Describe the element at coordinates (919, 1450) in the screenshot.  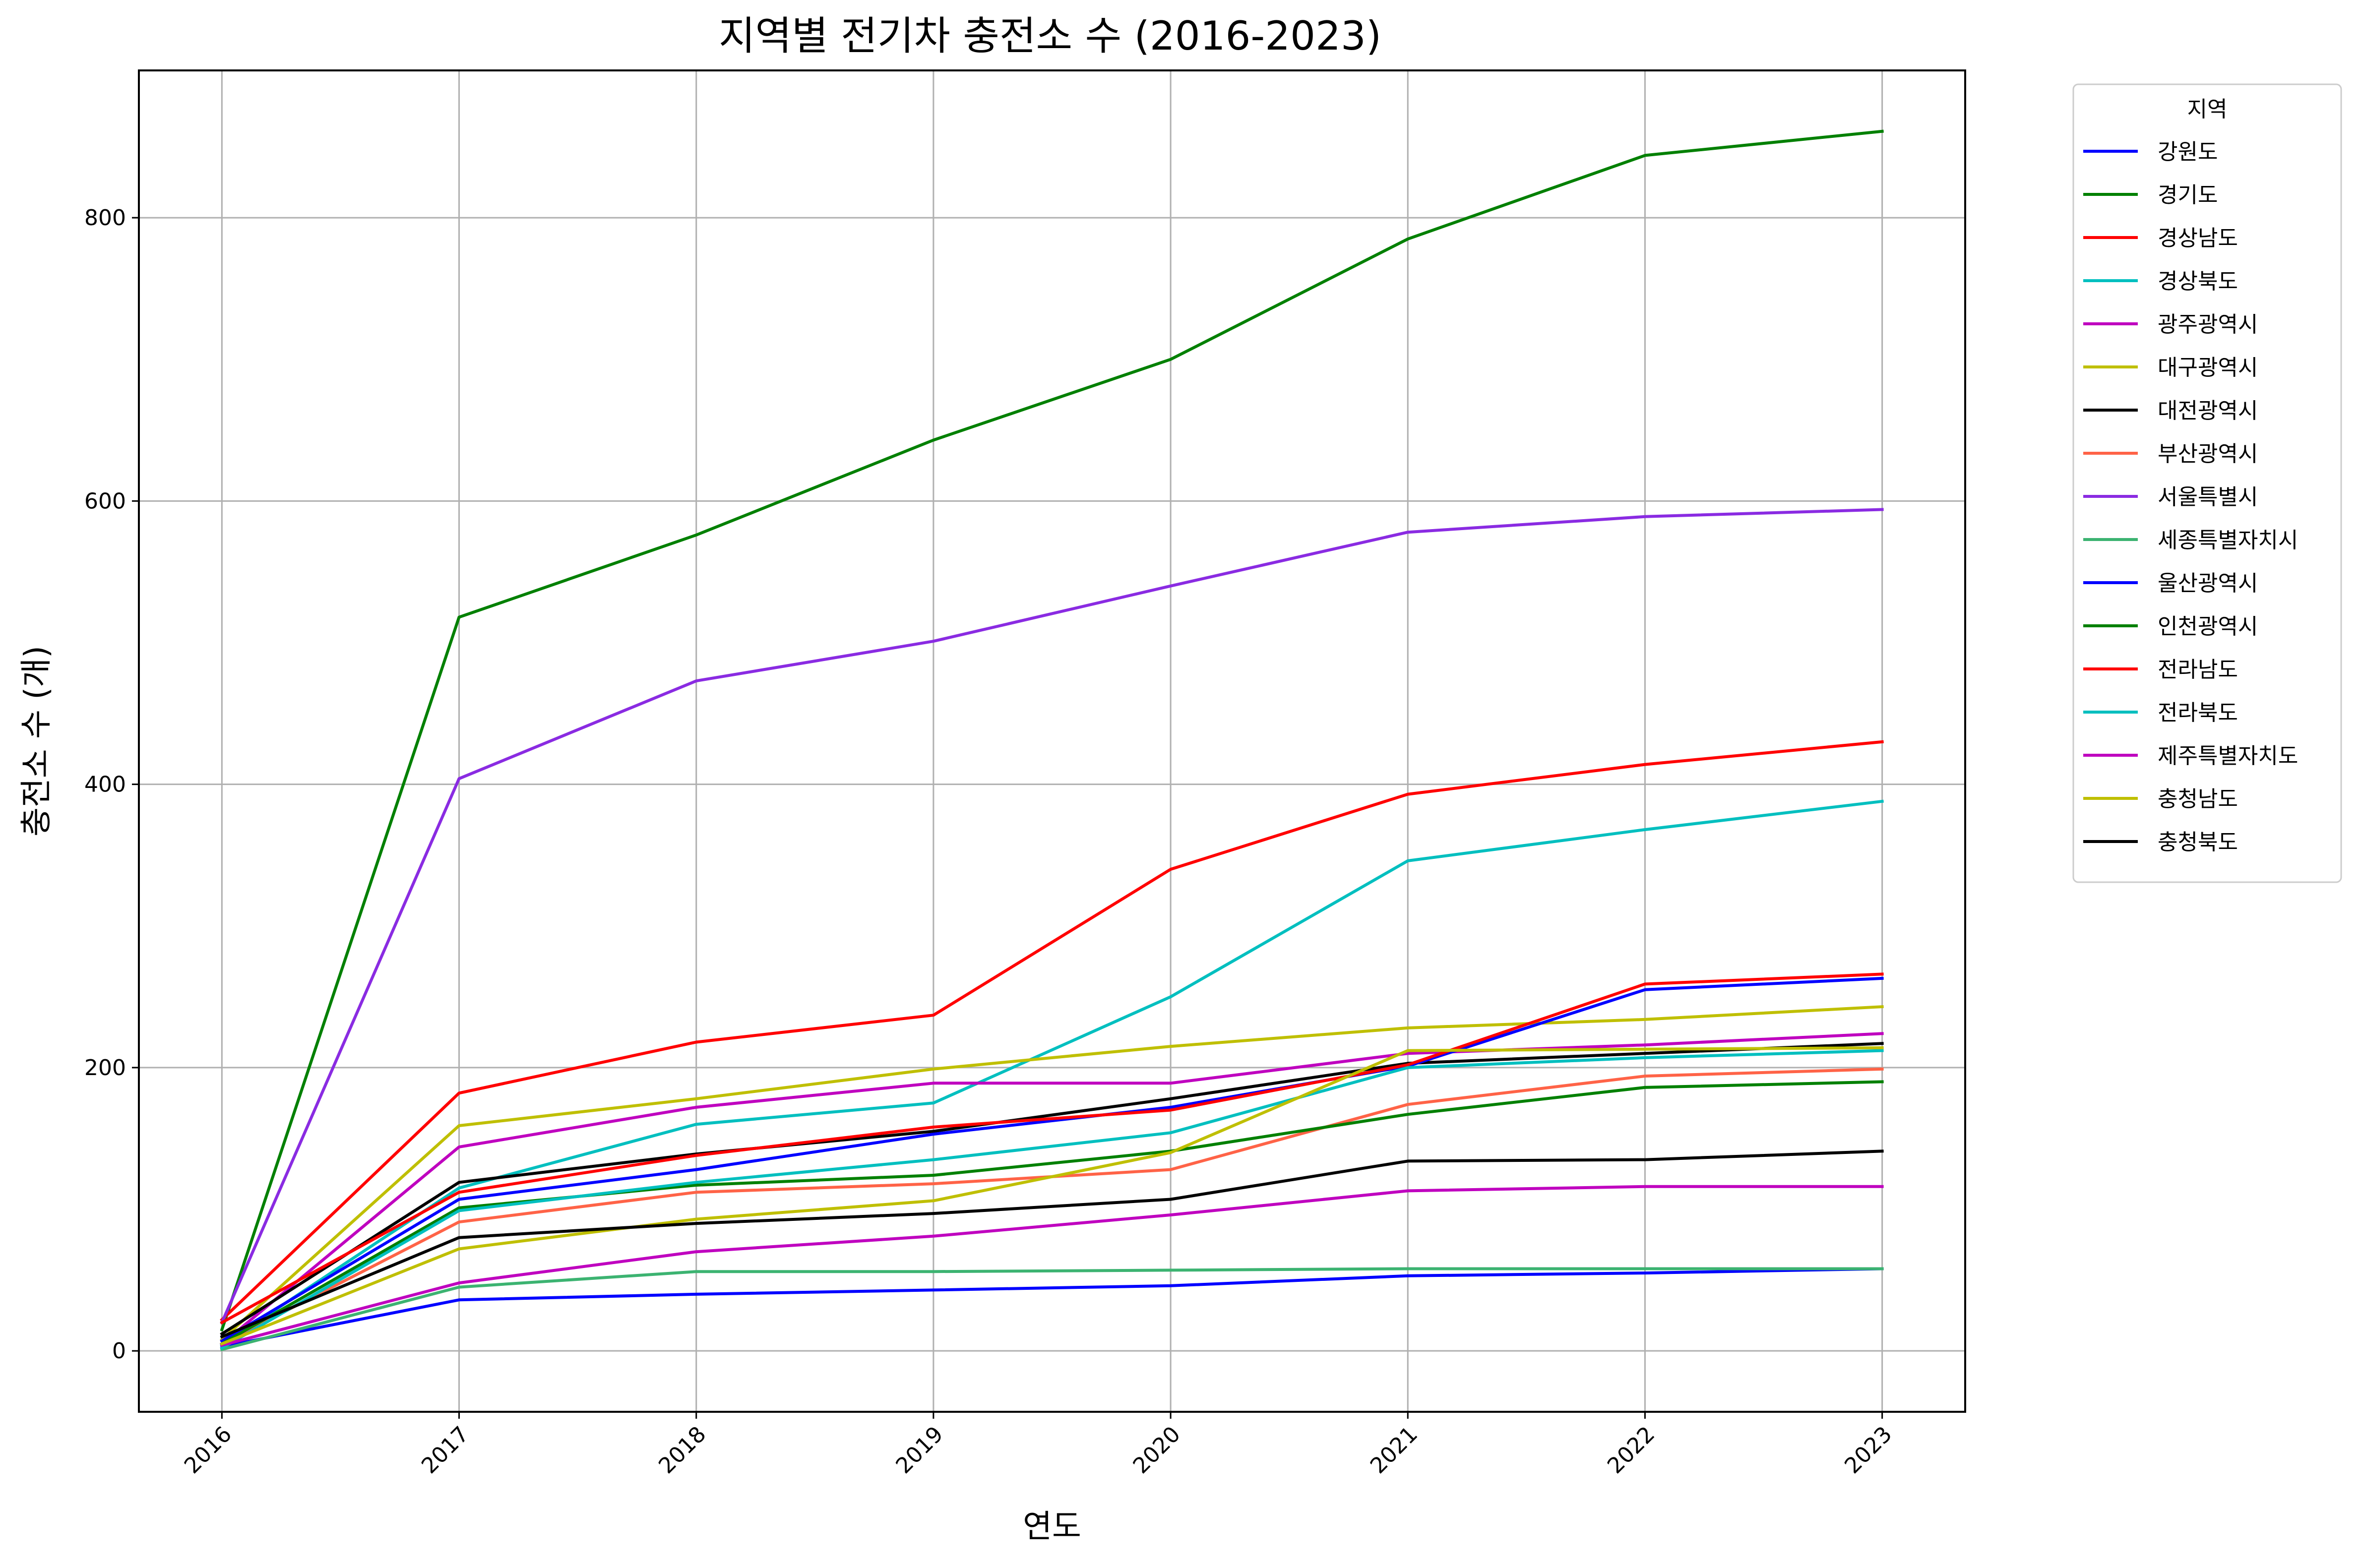
I see `x-tick-label: 2019` at that location.